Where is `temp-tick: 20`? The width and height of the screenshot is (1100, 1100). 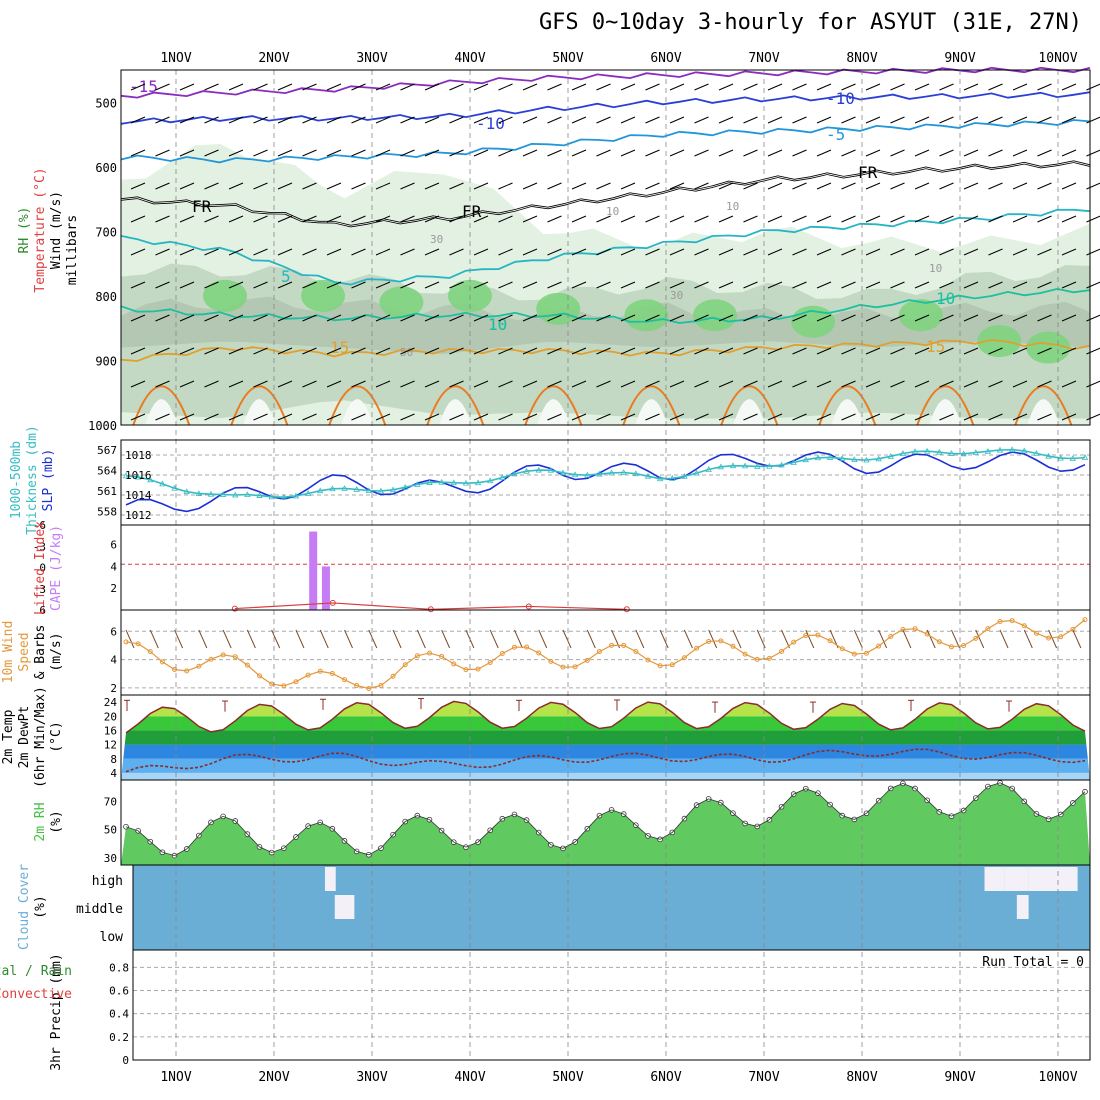 temp-tick: 20 is located at coordinates (110, 716).